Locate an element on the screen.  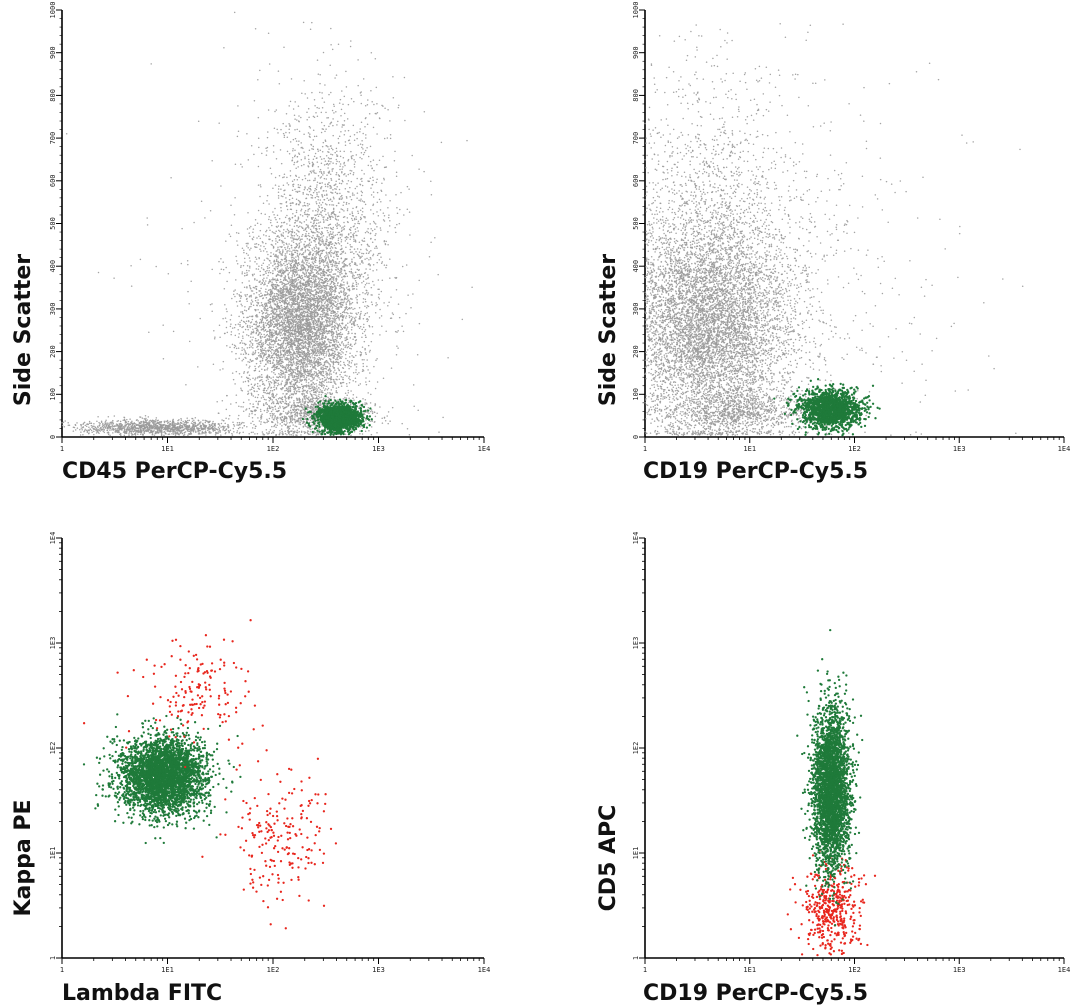
y-tick-label: 400 is located at coordinates (53, 266).